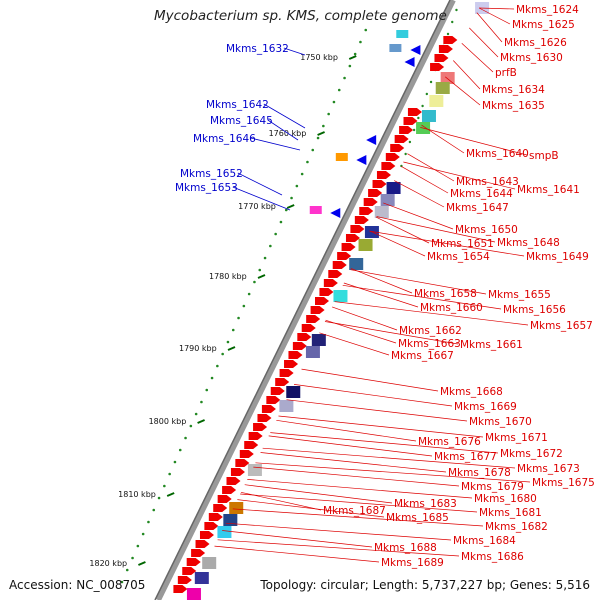 Image resolution: width=600 pixels, height=600 pixels. What do you see at coordinates (543, 25) in the screenshot?
I see `forward-gene-label: Mkms_1625` at bounding box center [543, 25].